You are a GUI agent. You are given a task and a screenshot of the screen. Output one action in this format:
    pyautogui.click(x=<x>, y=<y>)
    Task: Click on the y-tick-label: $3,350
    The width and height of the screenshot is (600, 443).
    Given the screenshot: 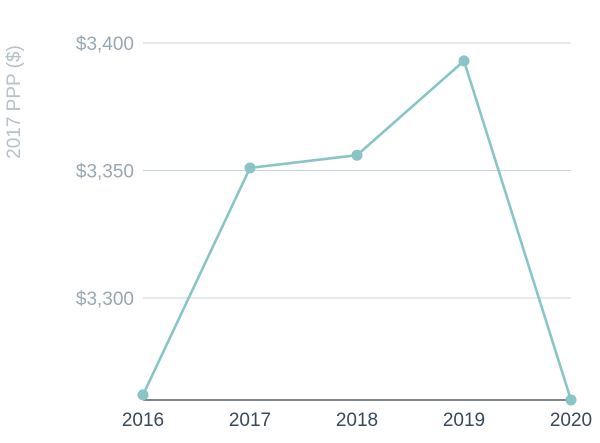 What is the action you would take?
    pyautogui.click(x=105, y=172)
    